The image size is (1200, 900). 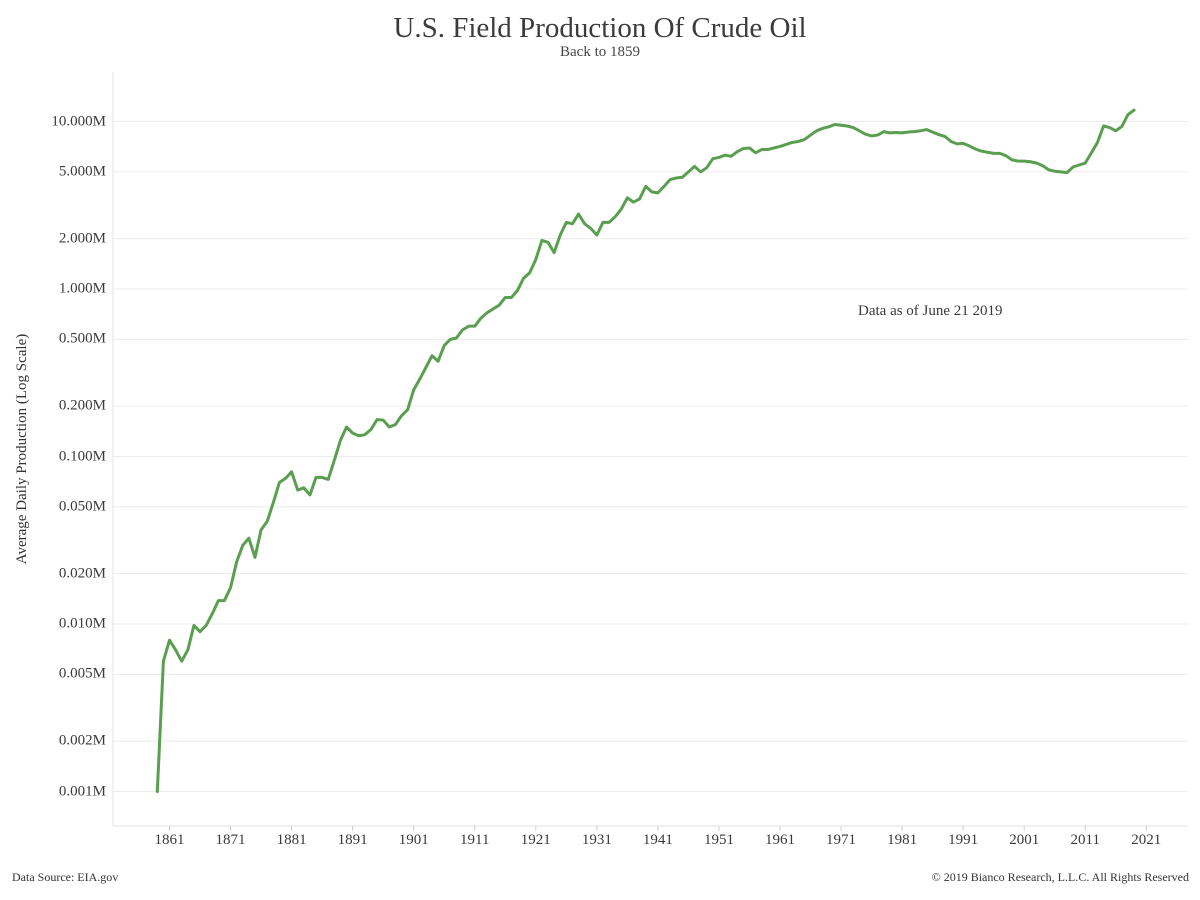 I want to click on x-tick-label: 1891, so click(x=352, y=840).